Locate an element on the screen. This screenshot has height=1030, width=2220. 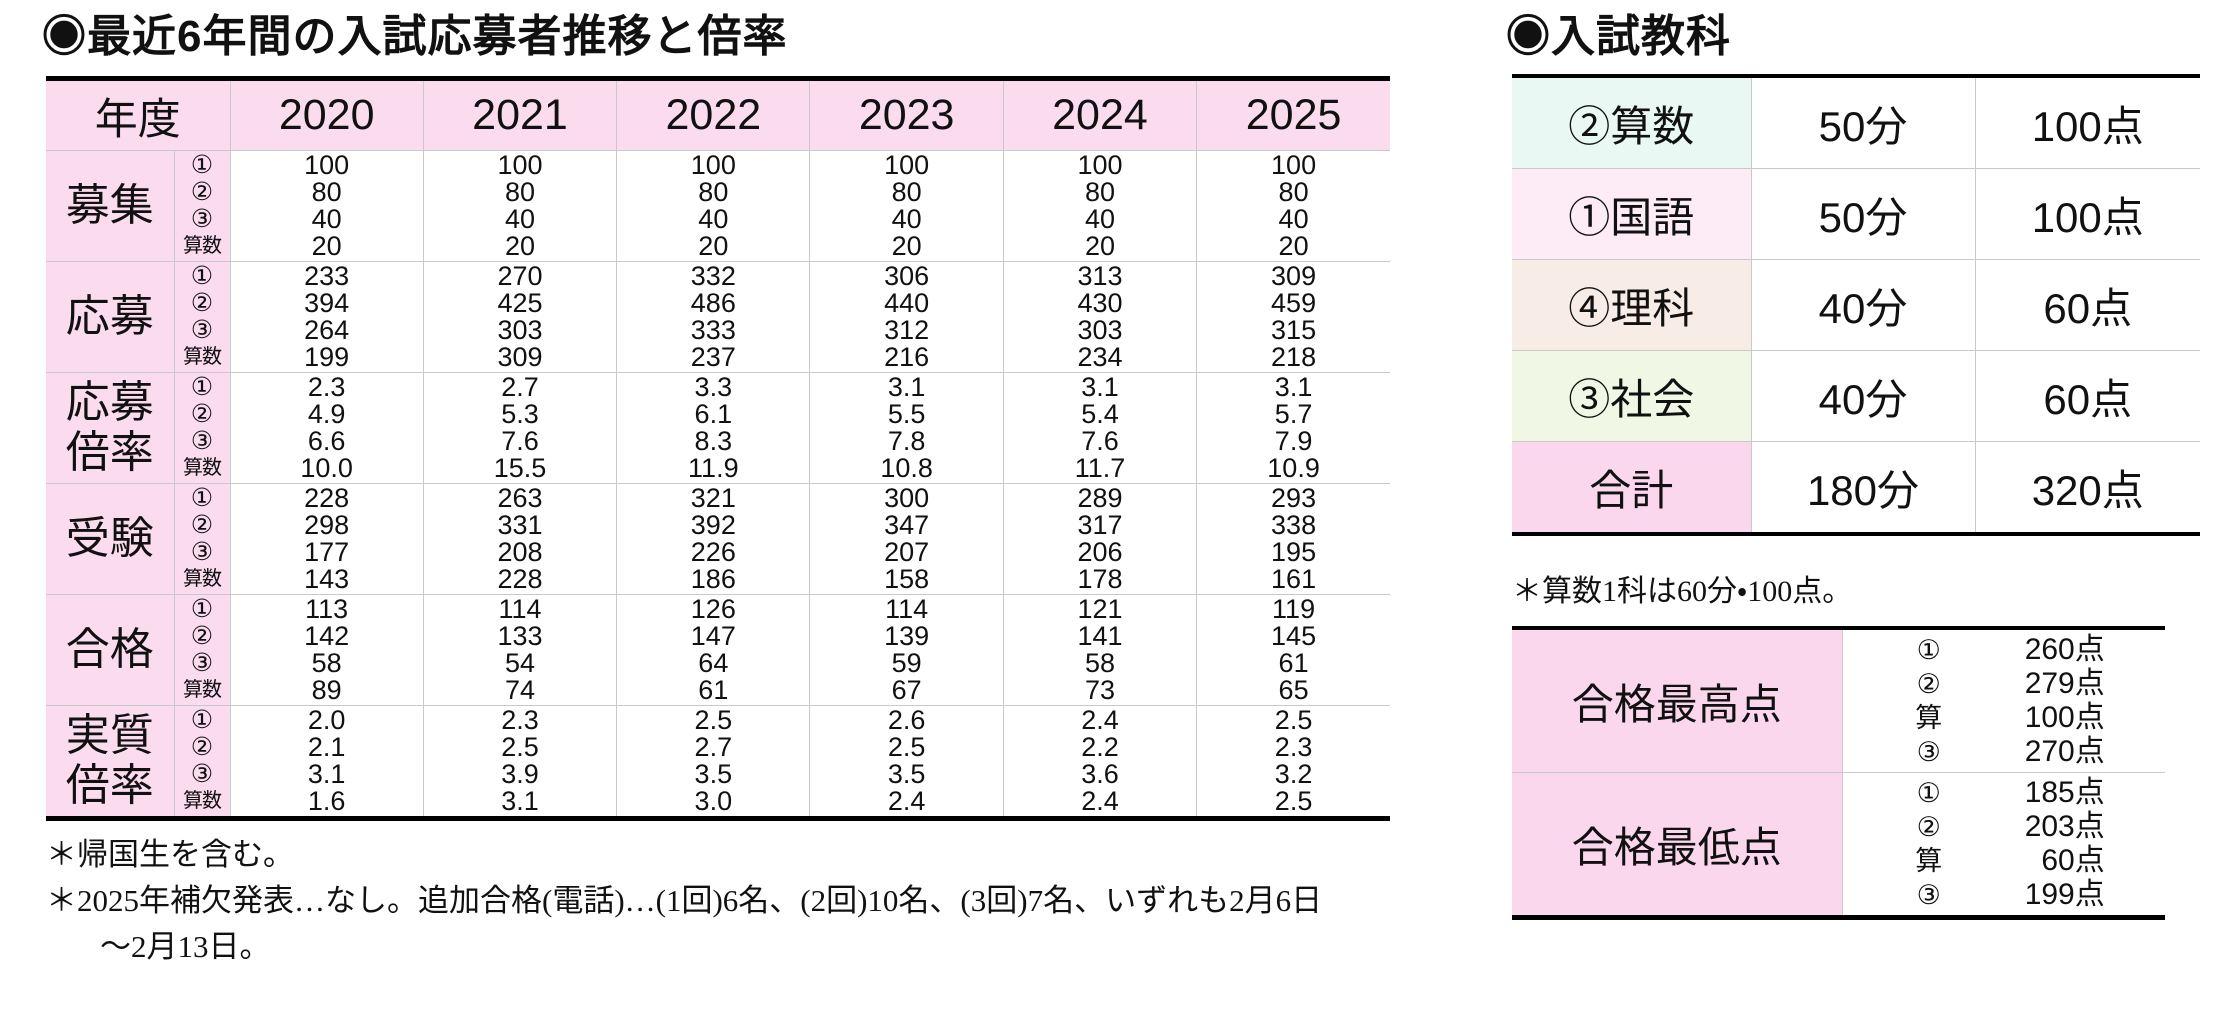
value-cell-recruitment-2024: 100 80 40 20 is located at coordinates (1099, 206).